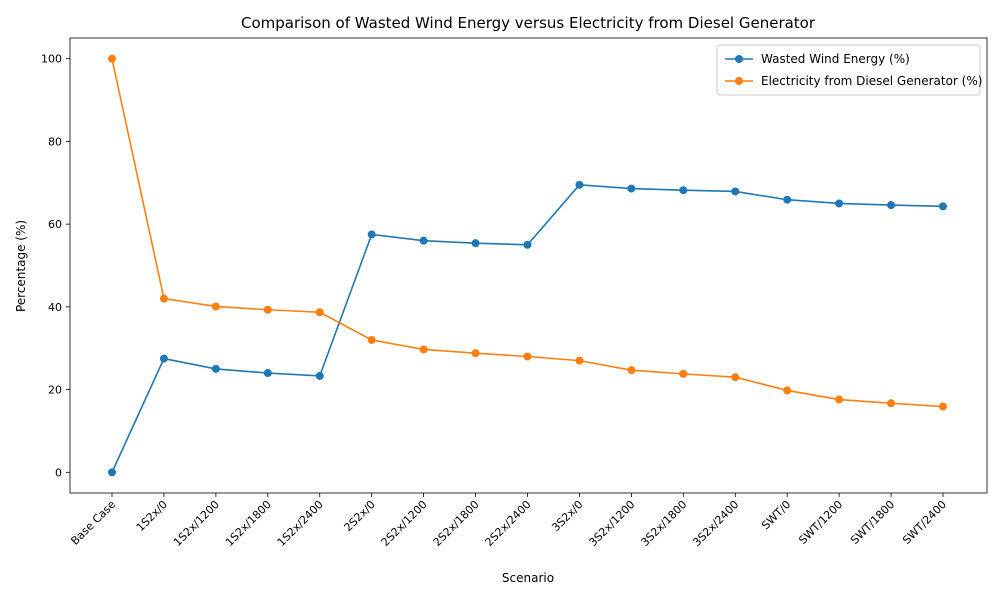  I want to click on y-axis-label: Percentage (%), so click(21, 266).